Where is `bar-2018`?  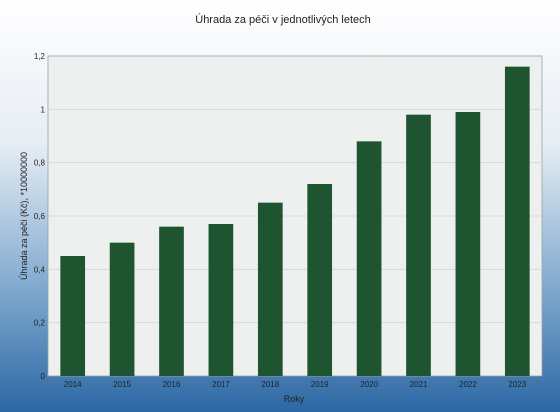 bar-2018 is located at coordinates (270, 289).